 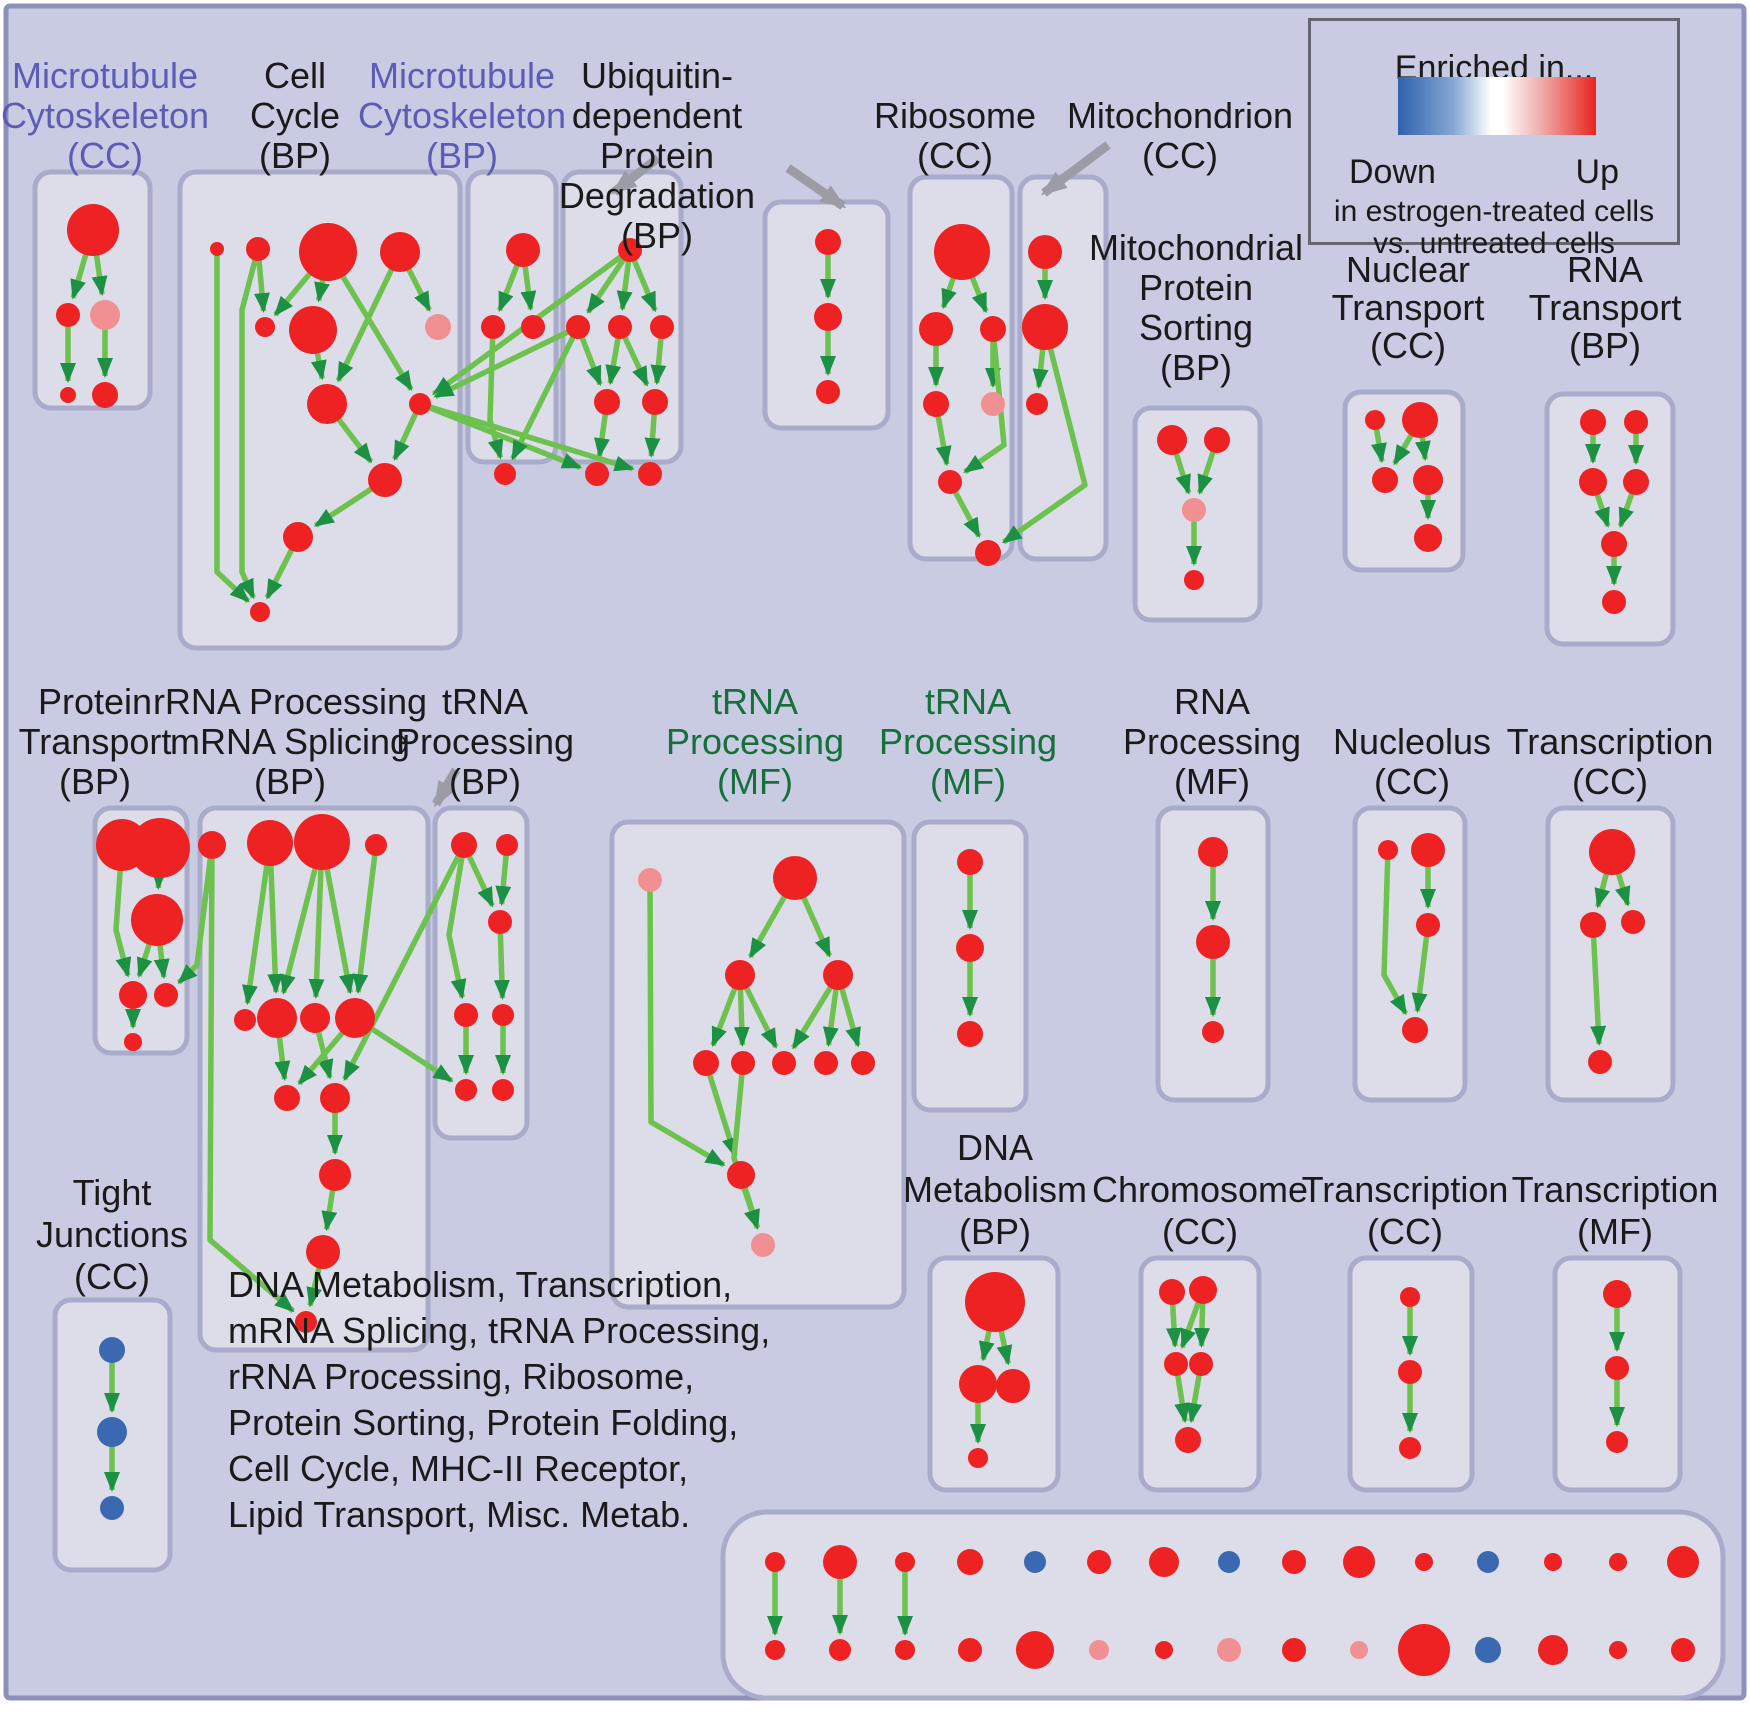 I want to click on group-label-dnam: Metabolism, so click(x=995, y=1189).